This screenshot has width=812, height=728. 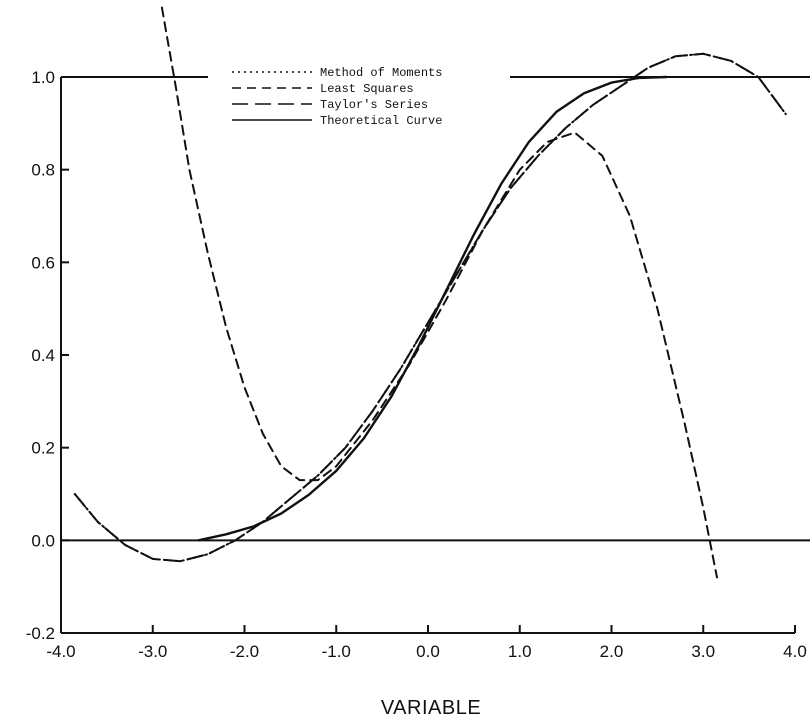 I want to click on x-tick-label: -1.0, so click(x=336, y=651).